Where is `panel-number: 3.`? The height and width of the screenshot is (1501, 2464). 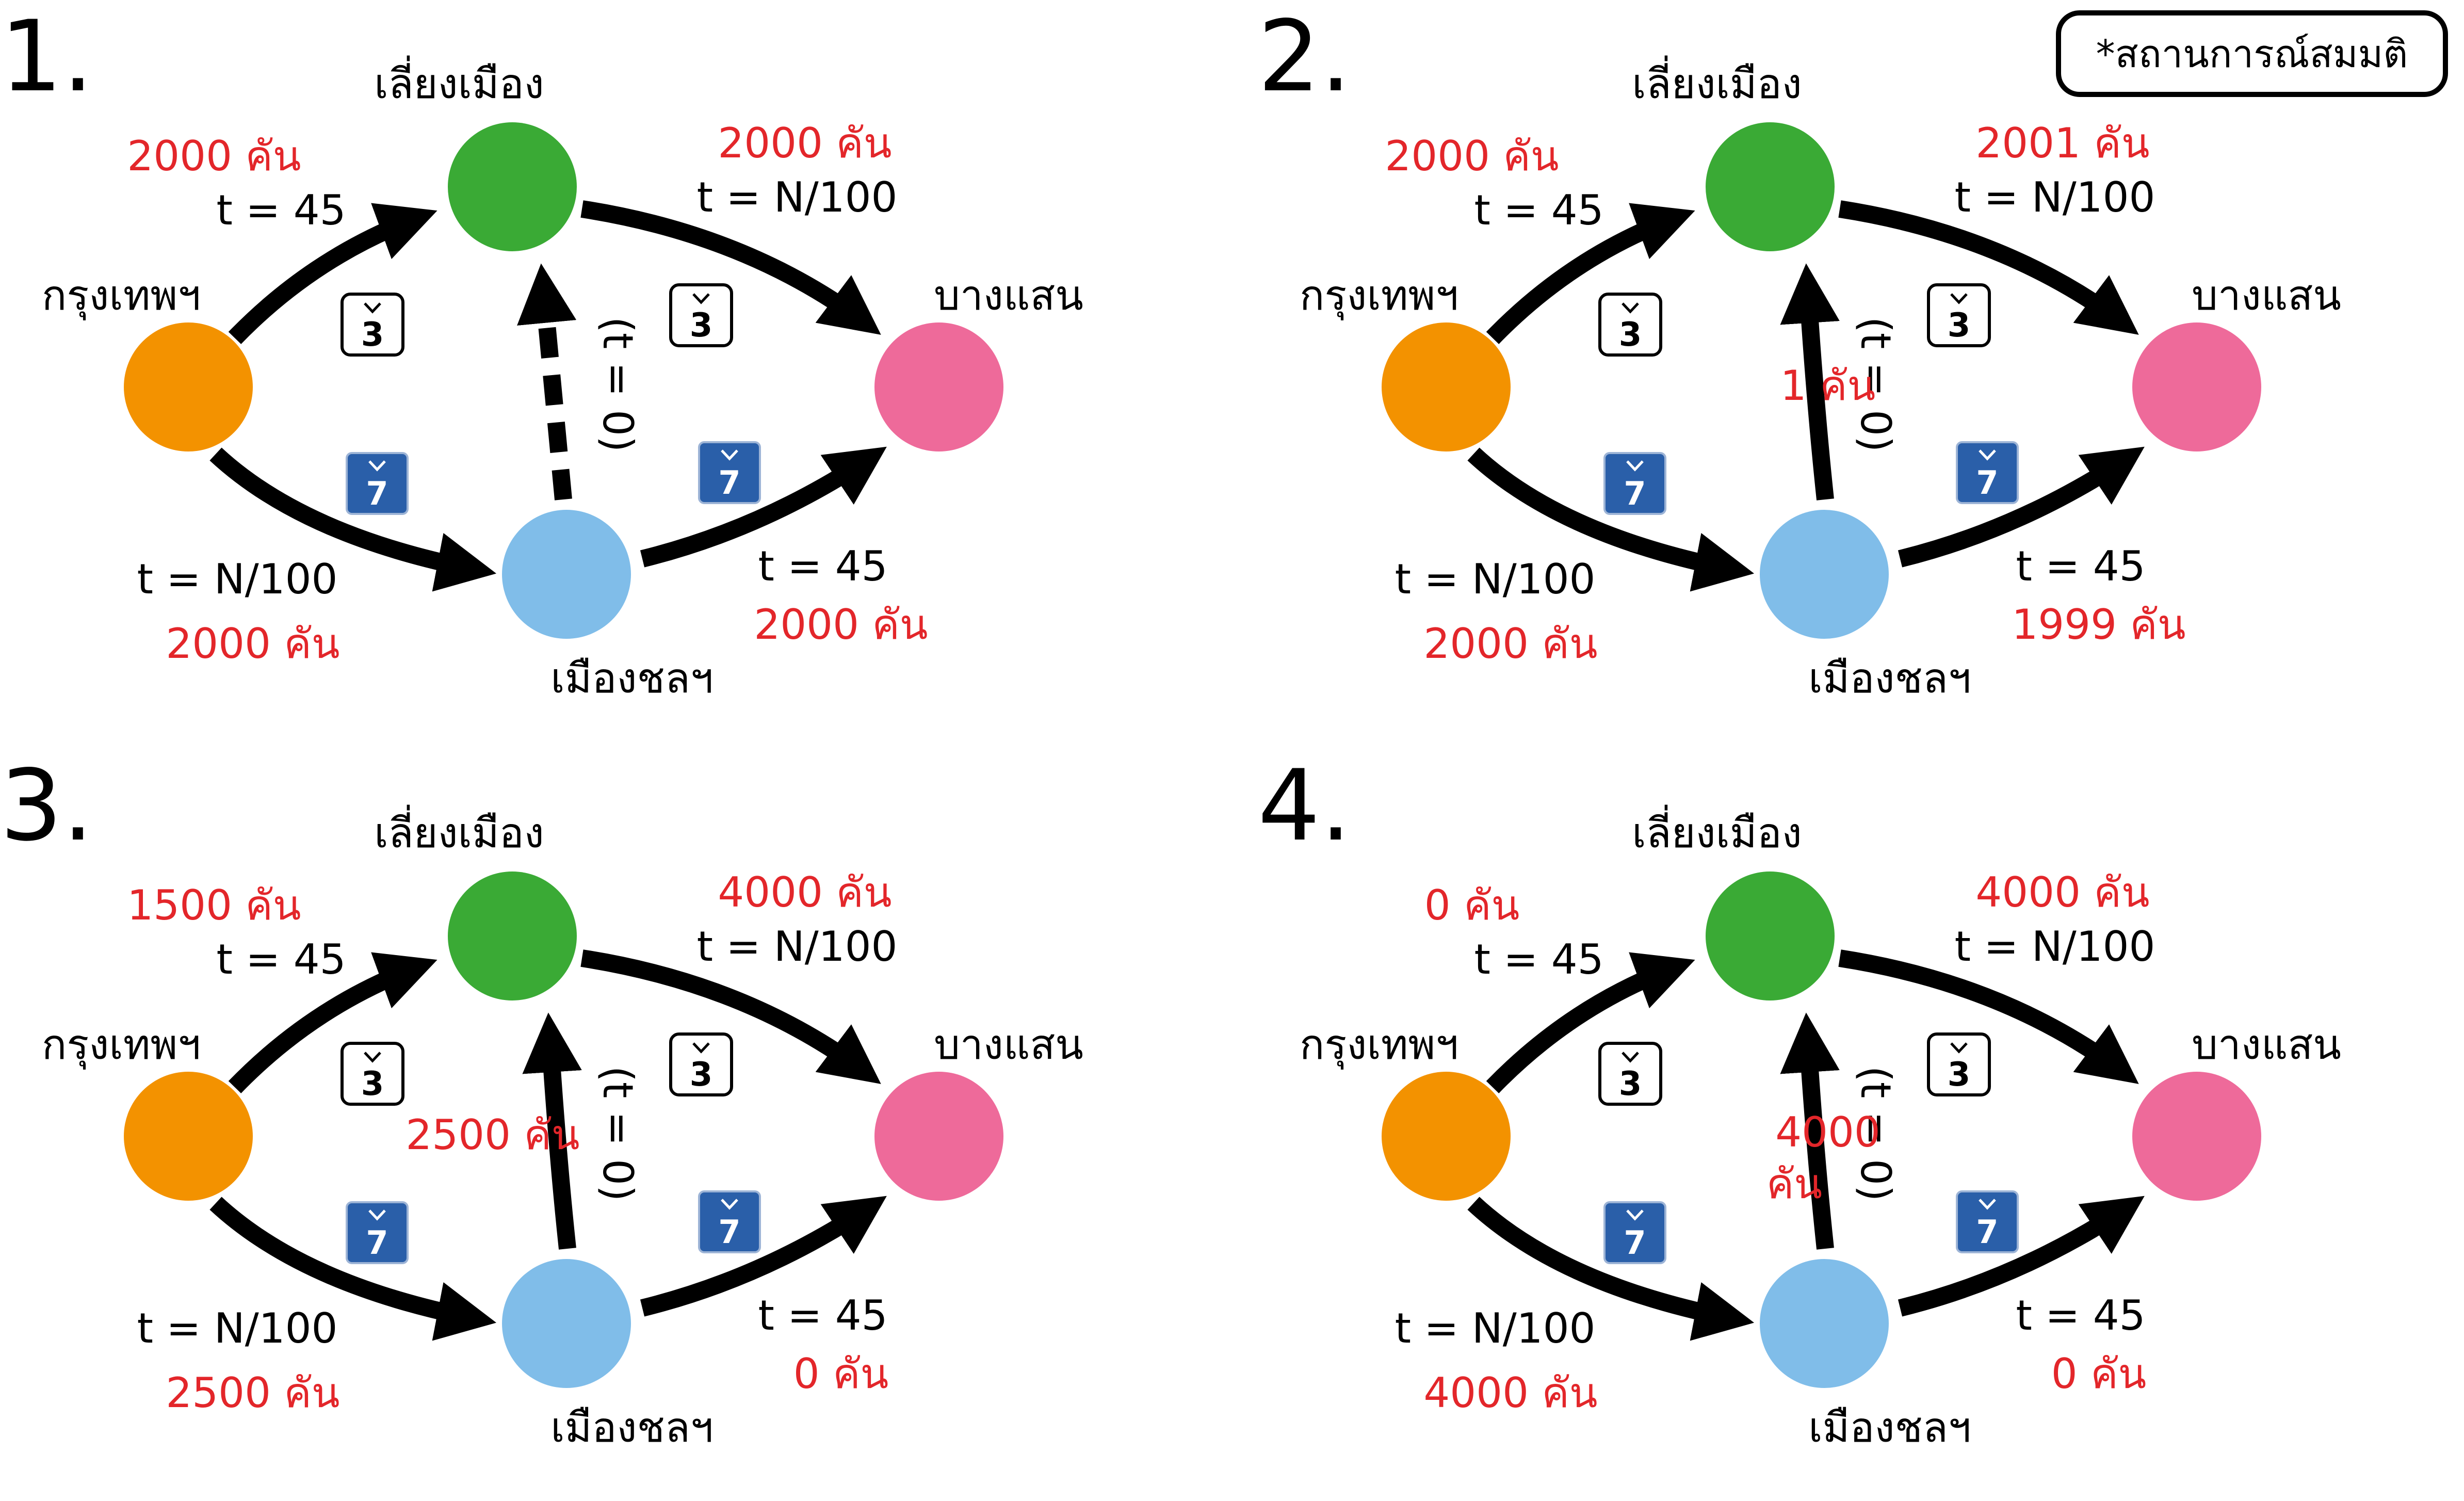
panel-number: 3. is located at coordinates (46, 806).